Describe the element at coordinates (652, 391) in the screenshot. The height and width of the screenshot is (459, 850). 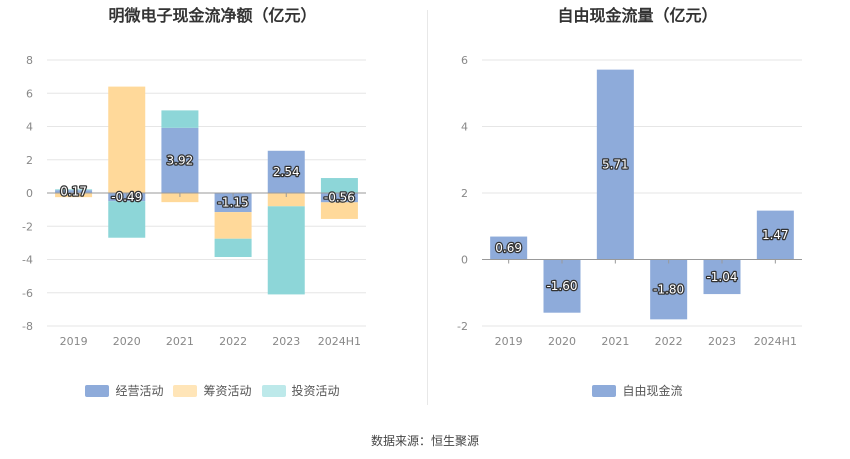
I see `legend-label-free-cash-flow: 自由现金流` at that location.